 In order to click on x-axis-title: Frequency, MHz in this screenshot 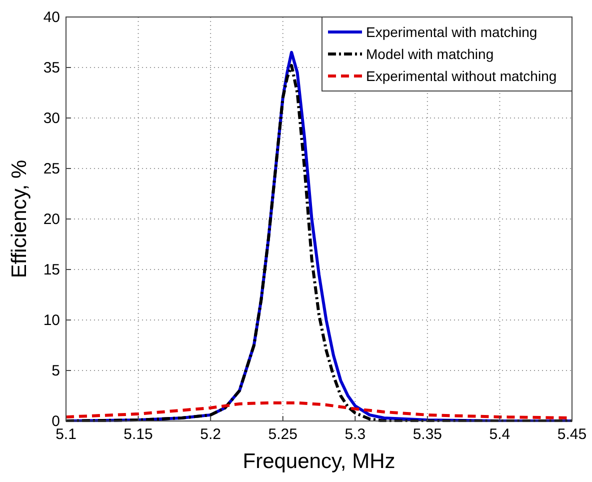, I will do `click(319, 461)`.